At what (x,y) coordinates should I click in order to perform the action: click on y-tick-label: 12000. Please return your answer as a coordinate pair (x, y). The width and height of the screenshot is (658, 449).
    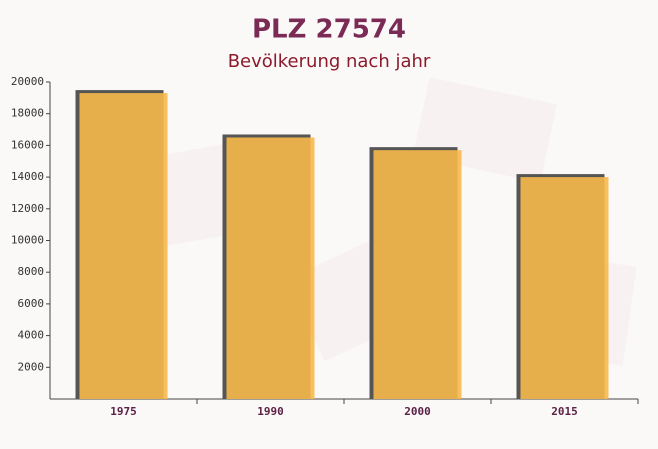
    Looking at the image, I should click on (27, 208).